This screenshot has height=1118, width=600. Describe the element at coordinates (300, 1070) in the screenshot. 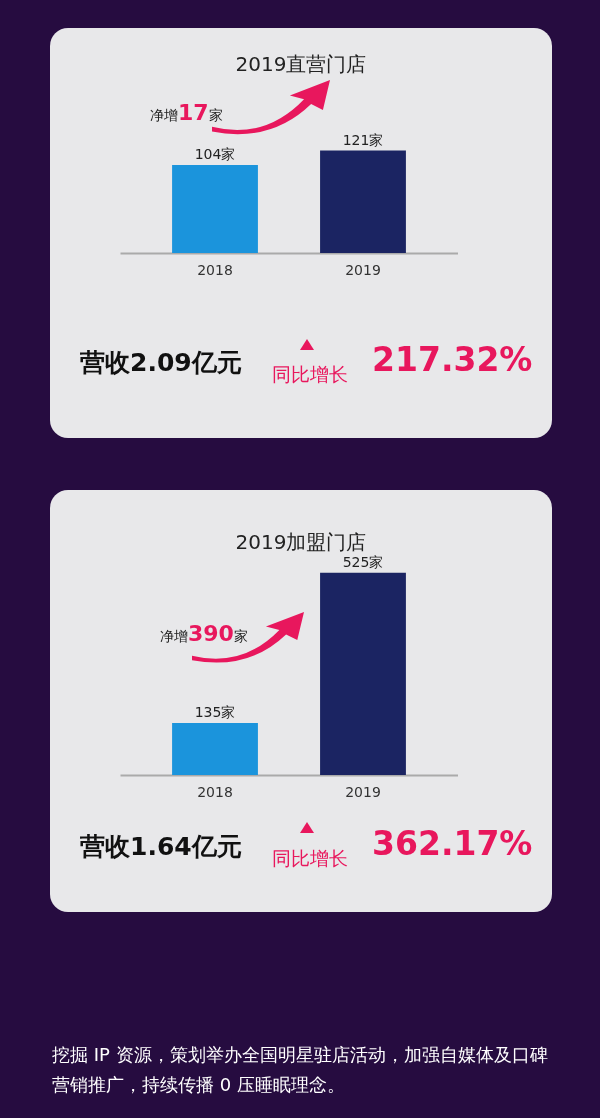

I see `text: 挖掘 IP 资源，策划举办全国明星驻店活动，加强自媒体及口碑营销推广，持续传播 0 压睡眠理念。` at that location.